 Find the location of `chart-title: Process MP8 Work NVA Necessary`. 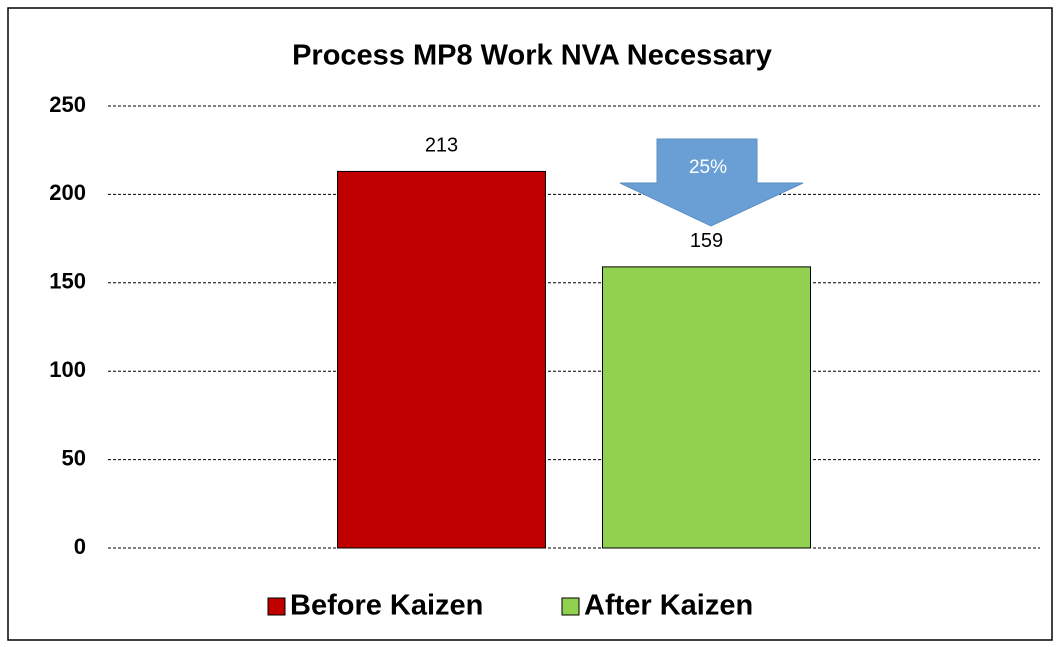

chart-title: Process MP8 Work NVA Necessary is located at coordinates (532, 56).